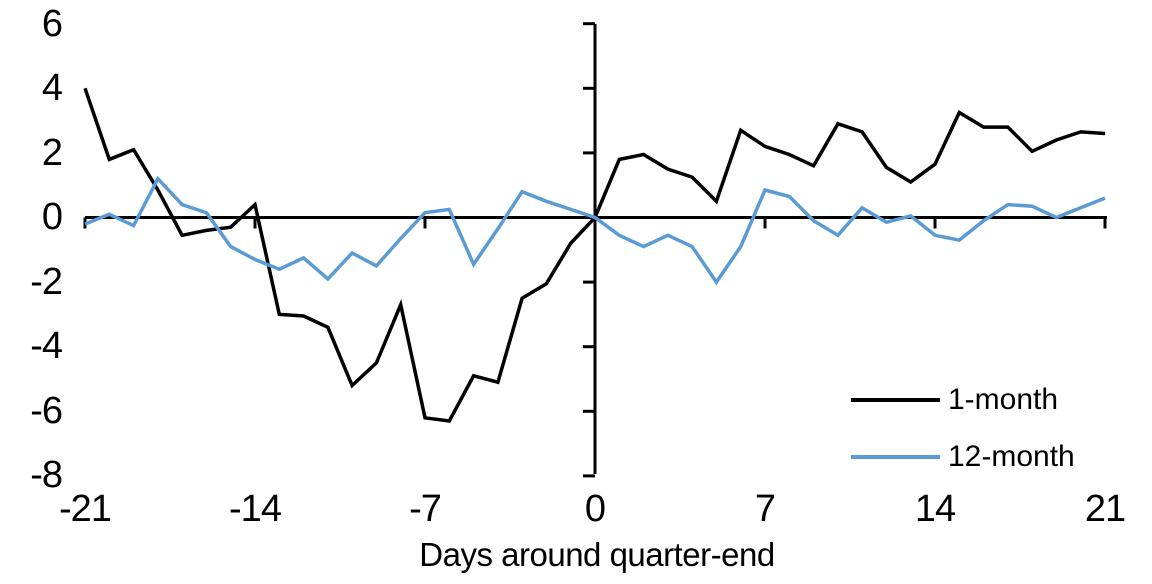 The image size is (1152, 584). Describe the element at coordinates (85, 509) in the screenshot. I see `x-tick-label: -21` at that location.